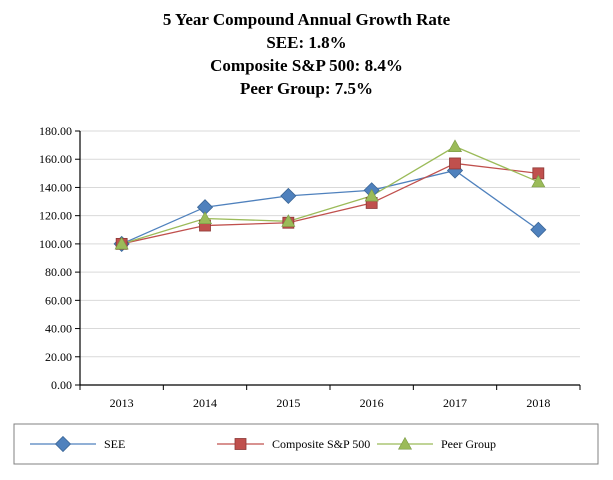 The width and height of the screenshot is (613, 480). I want to click on legend-box, so click(306, 444).